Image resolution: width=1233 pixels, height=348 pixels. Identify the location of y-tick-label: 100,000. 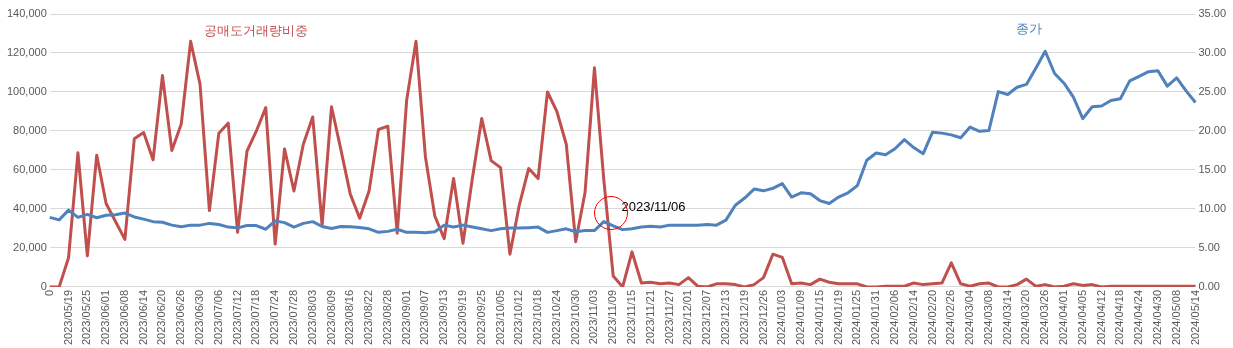
(27, 91).